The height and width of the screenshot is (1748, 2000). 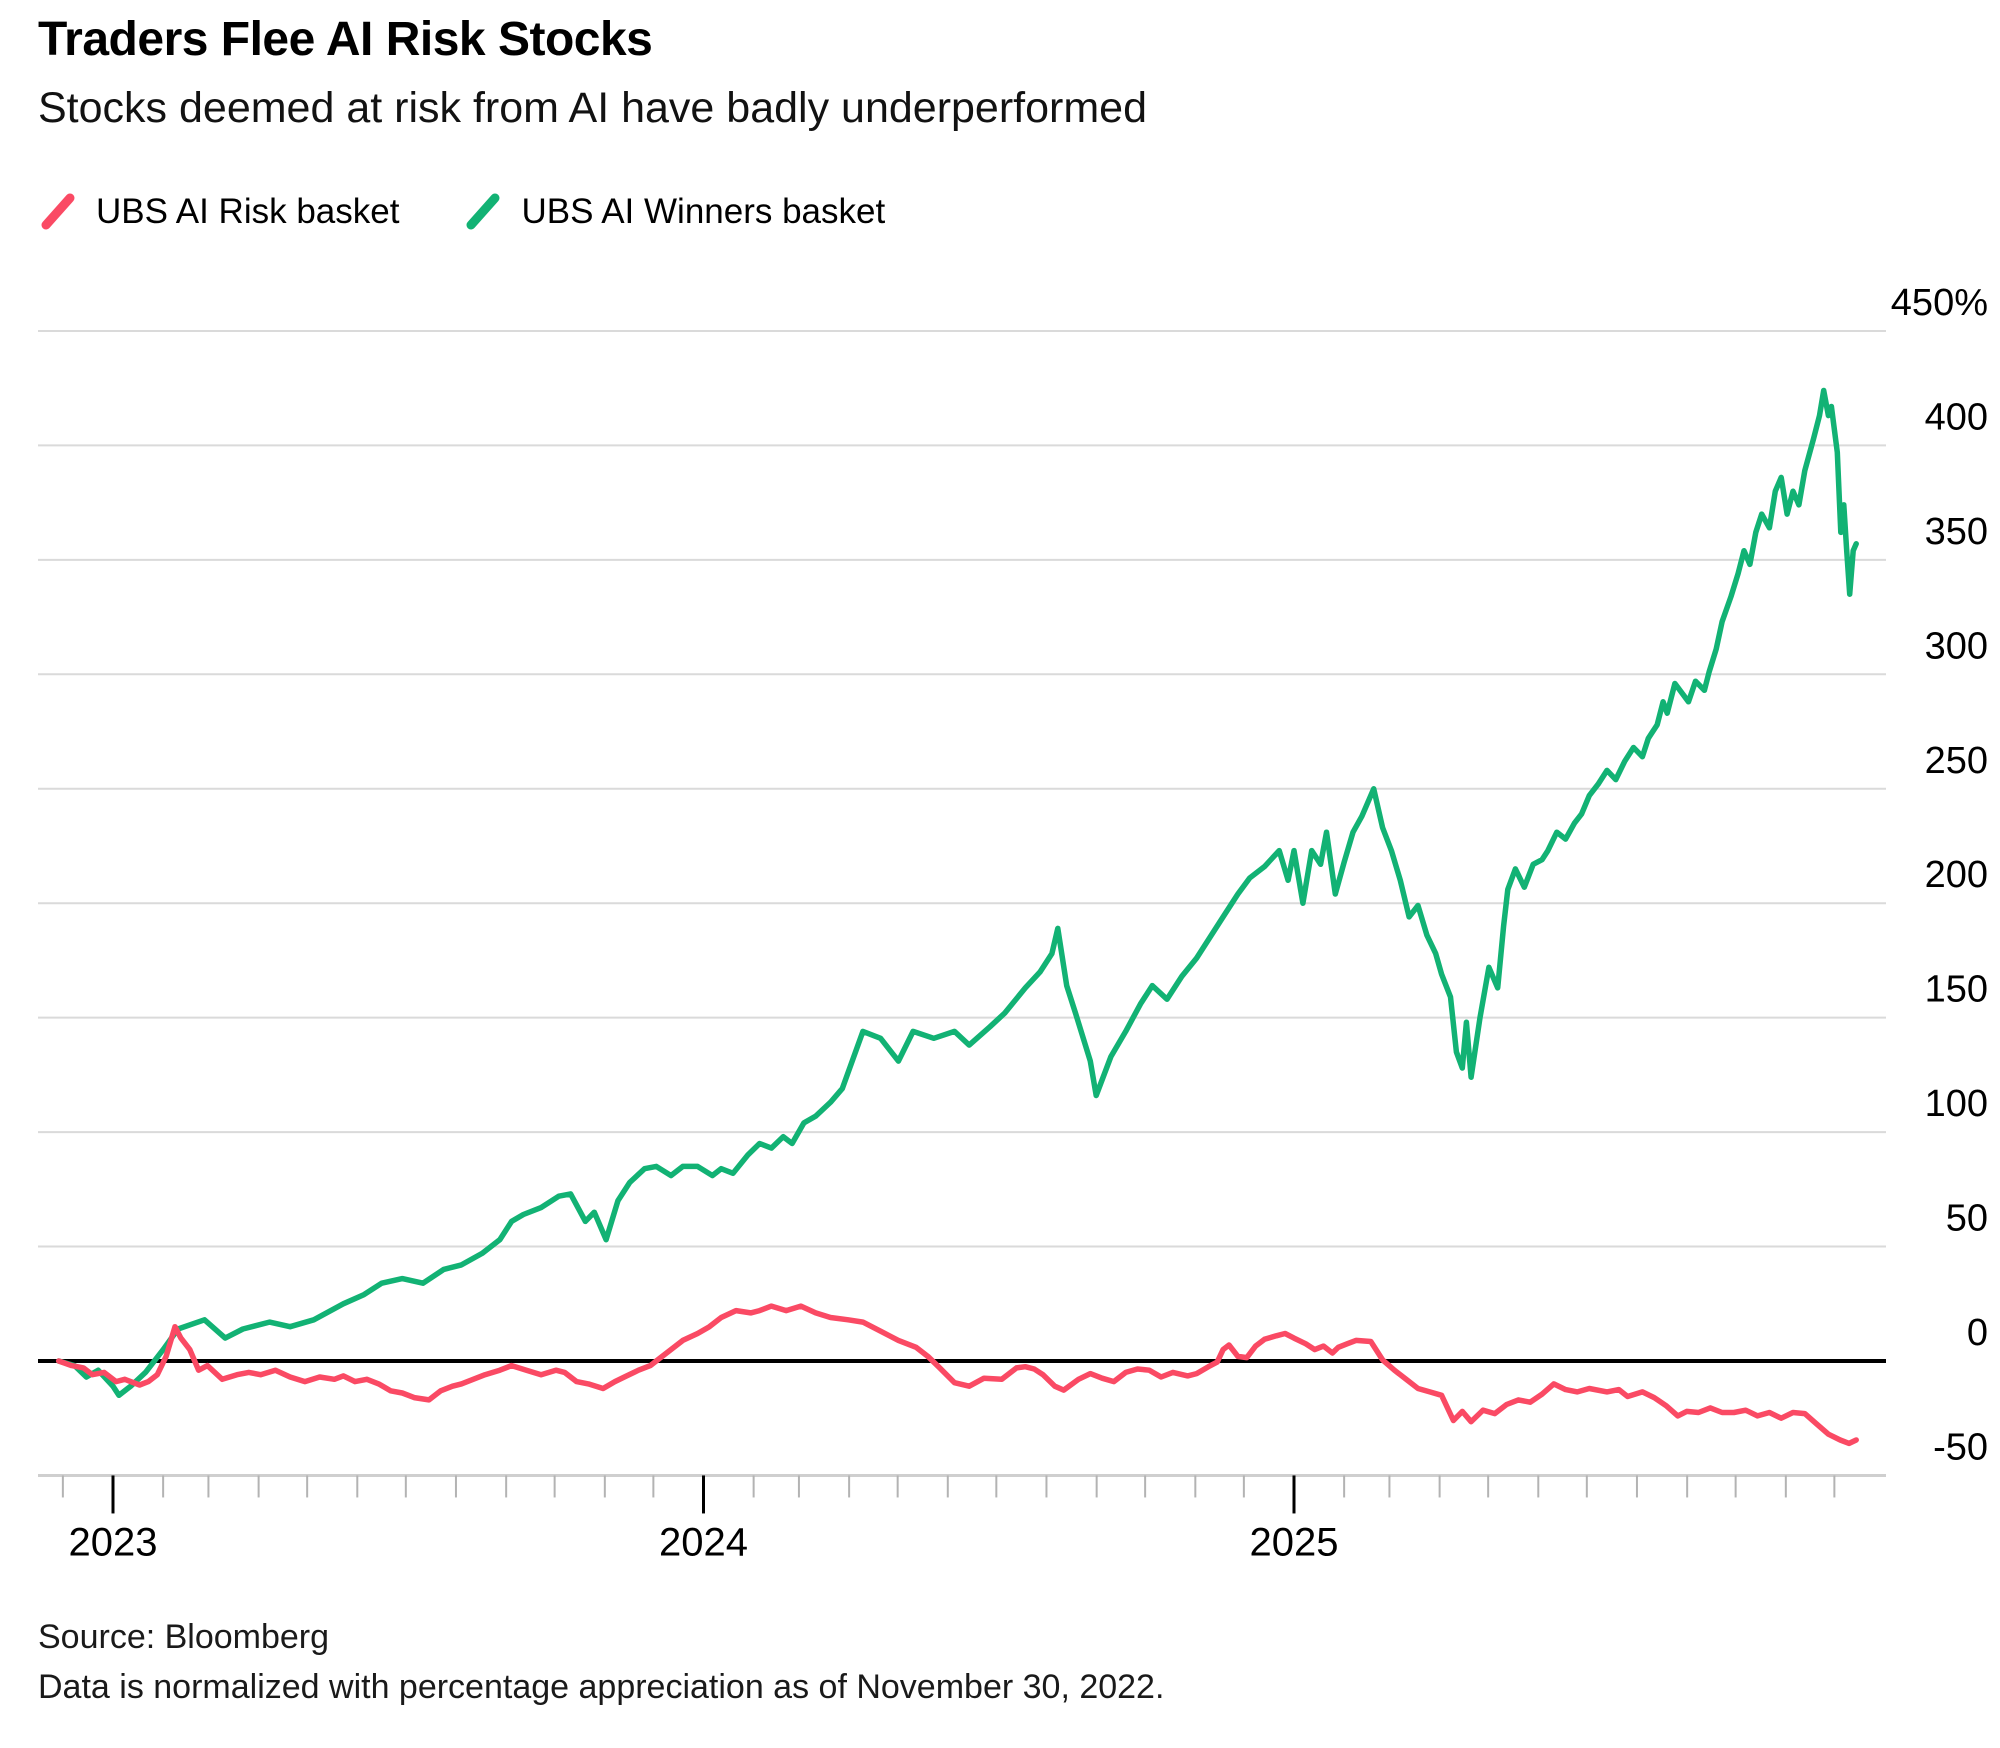 What do you see at coordinates (1960, 1447) in the screenshot?
I see `y-axis-label--50: -50` at bounding box center [1960, 1447].